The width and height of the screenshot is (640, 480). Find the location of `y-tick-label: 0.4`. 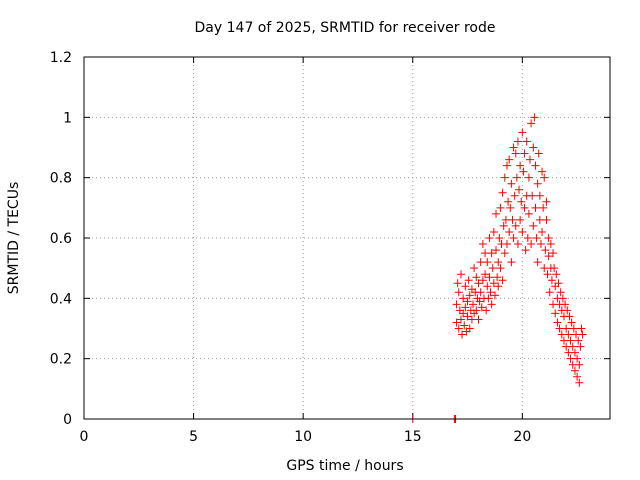

y-tick-label: 0.4 is located at coordinates (61, 299).